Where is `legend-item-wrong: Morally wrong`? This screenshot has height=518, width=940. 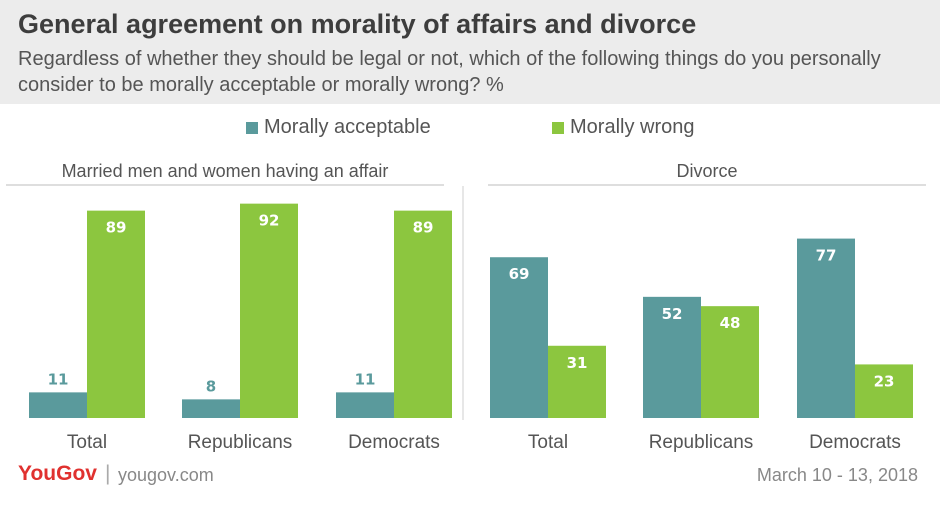
legend-item-wrong: Morally wrong is located at coordinates (623, 127).